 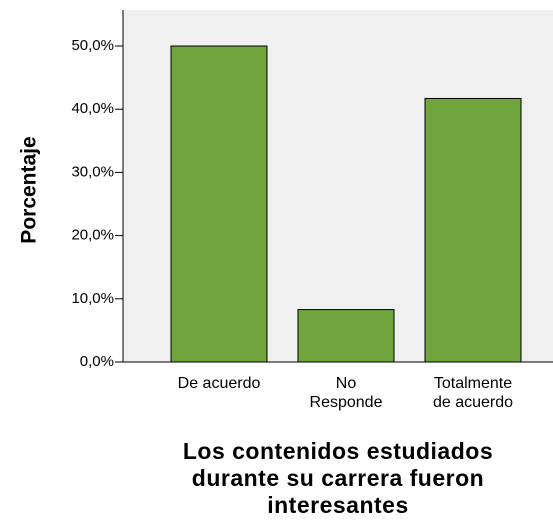 I want to click on y-tick-label: 30,0%, so click(x=92, y=171).